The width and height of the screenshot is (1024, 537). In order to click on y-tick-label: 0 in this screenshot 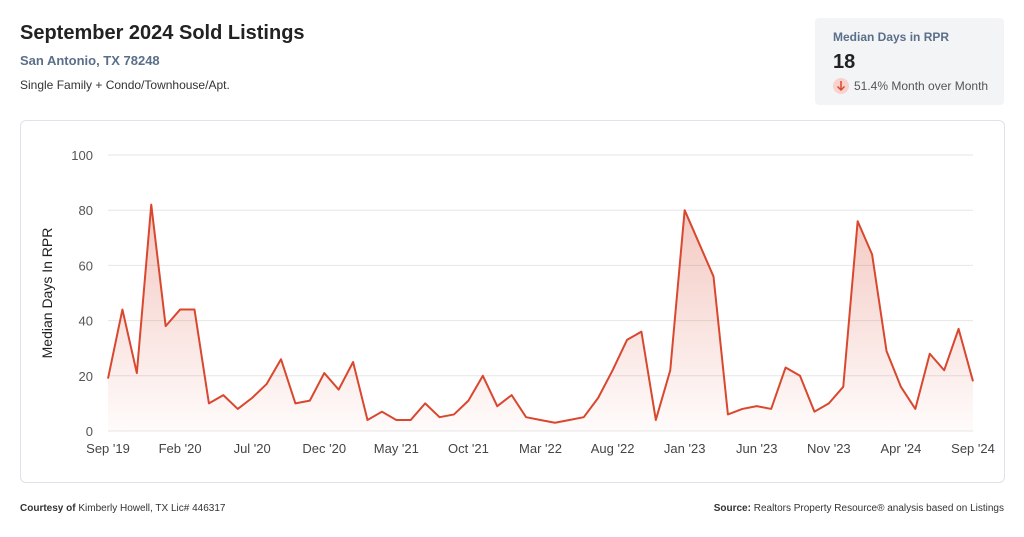, I will do `click(89, 431)`.